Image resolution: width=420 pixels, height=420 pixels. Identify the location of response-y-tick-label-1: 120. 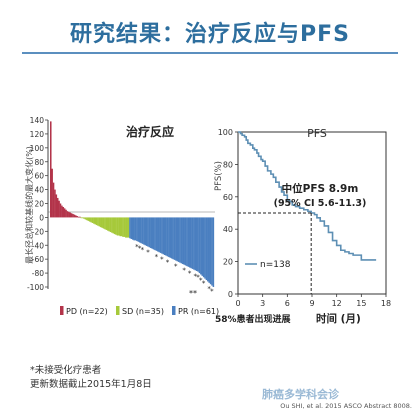
(37, 134).